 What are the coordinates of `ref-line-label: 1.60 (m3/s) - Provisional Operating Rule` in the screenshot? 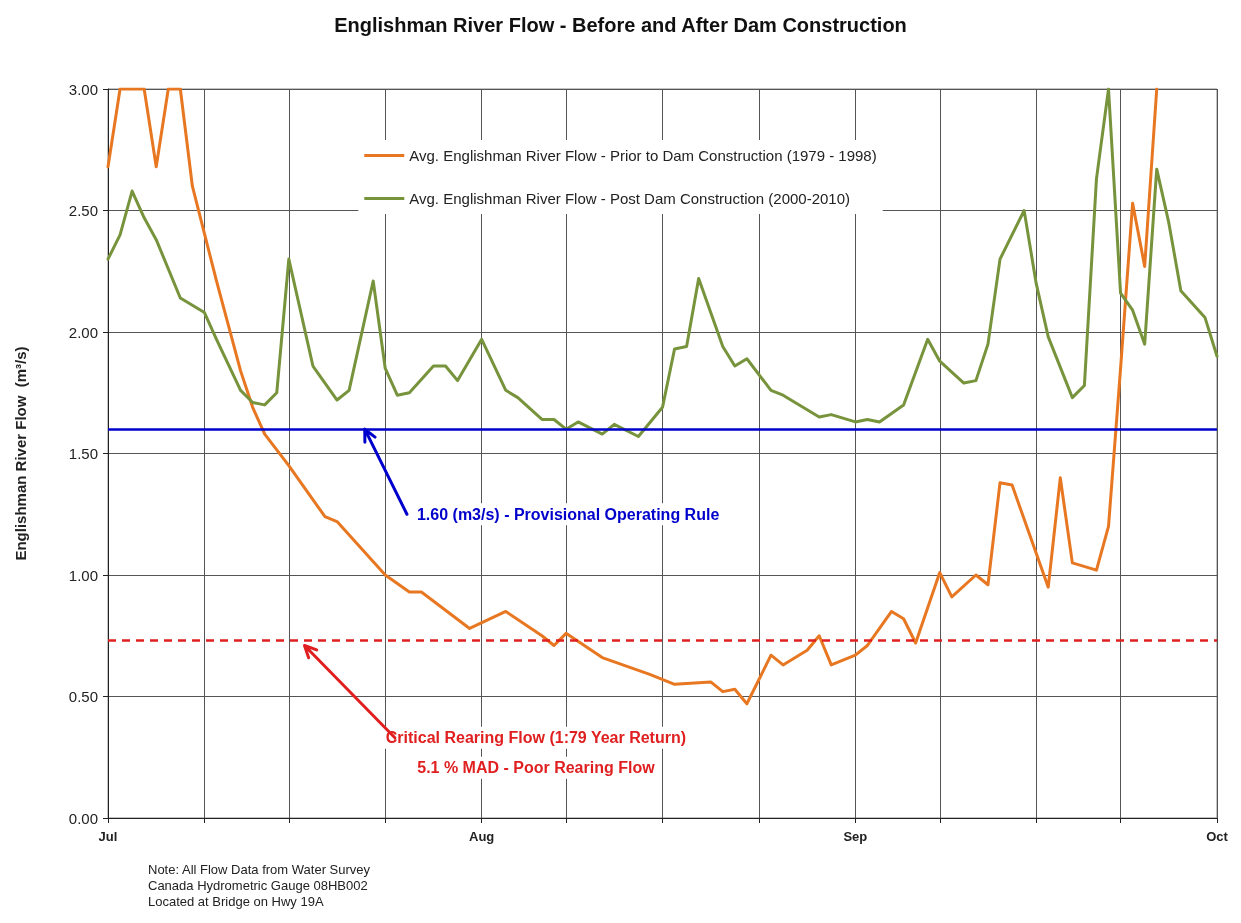 It's located at (568, 514).